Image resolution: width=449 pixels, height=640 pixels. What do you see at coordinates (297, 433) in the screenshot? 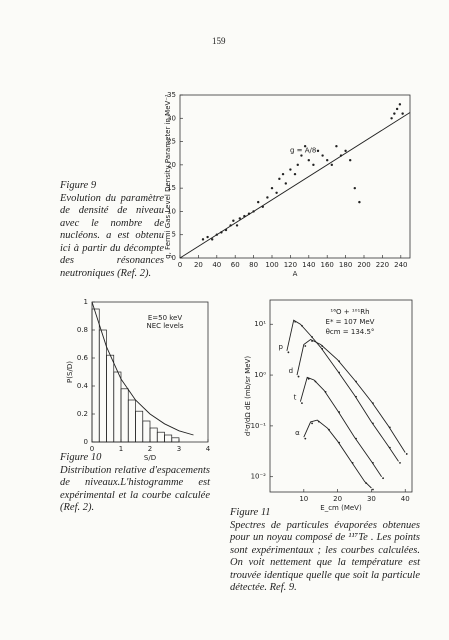
I see `series-label: α` at bounding box center [297, 433].